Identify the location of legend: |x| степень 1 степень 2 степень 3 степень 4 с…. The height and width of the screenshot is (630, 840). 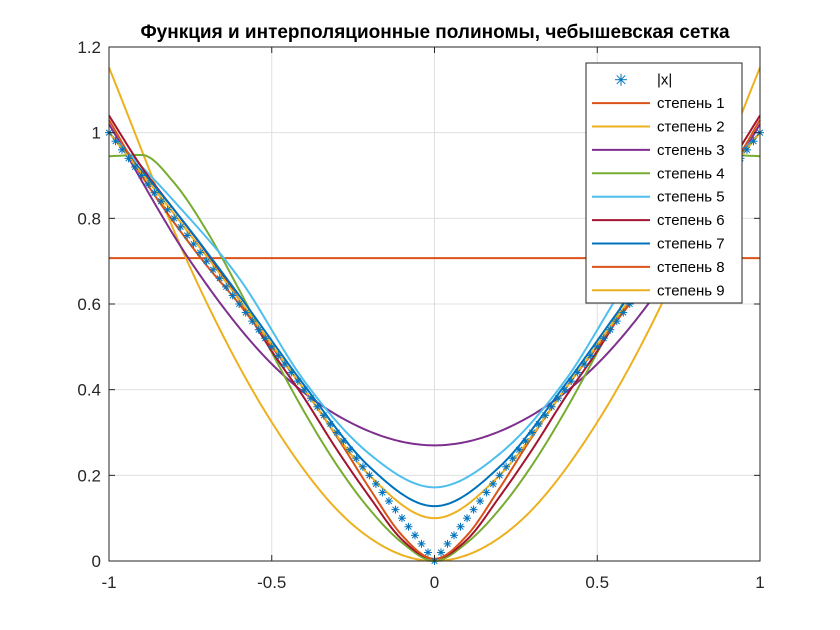
(664, 183).